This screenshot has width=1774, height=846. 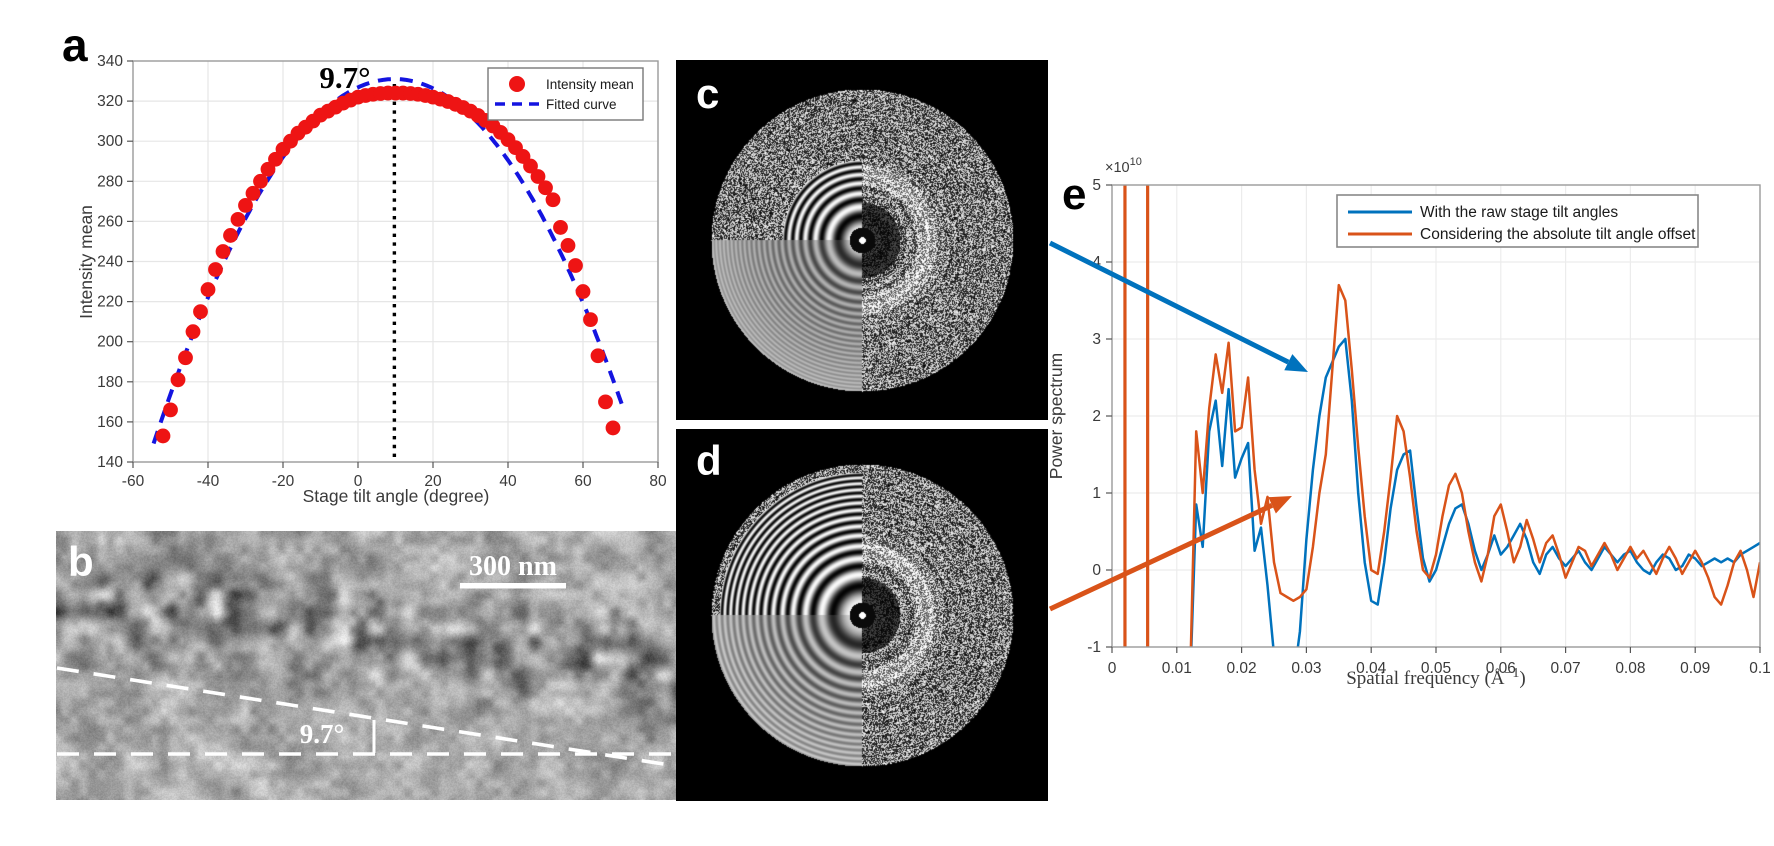 What do you see at coordinates (110, 302) in the screenshot?
I see `tick-label: 220` at bounding box center [110, 302].